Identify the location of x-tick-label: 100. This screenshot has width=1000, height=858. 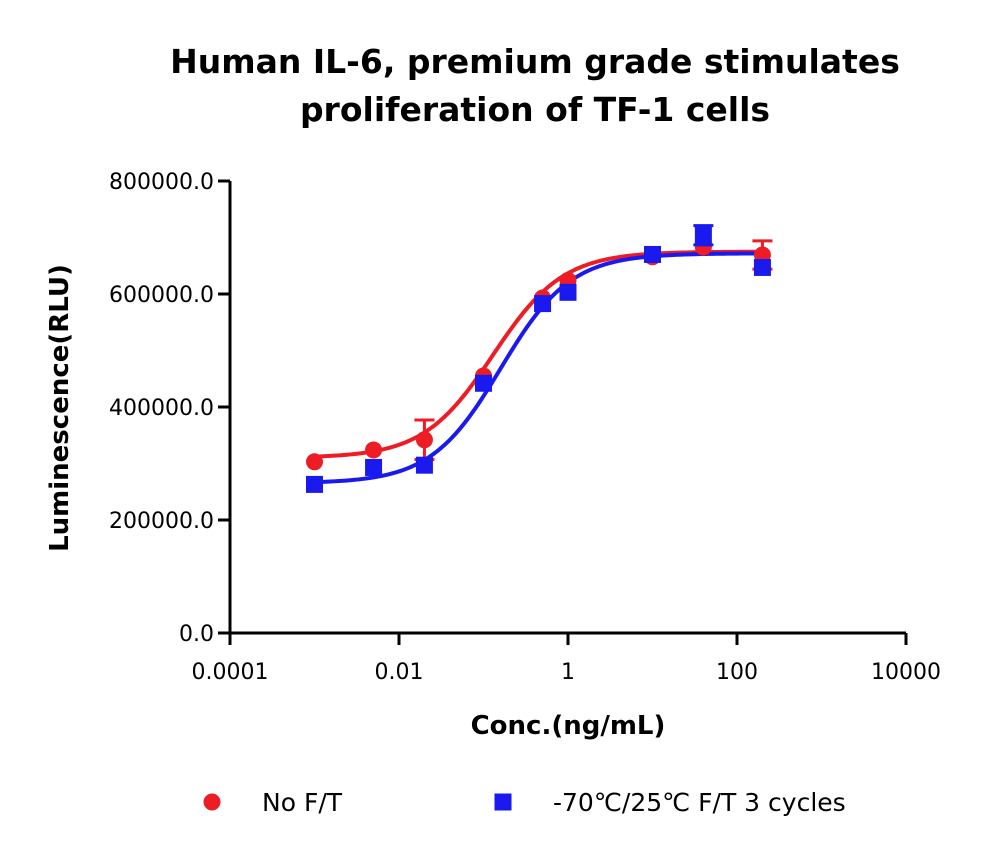
(737, 672).